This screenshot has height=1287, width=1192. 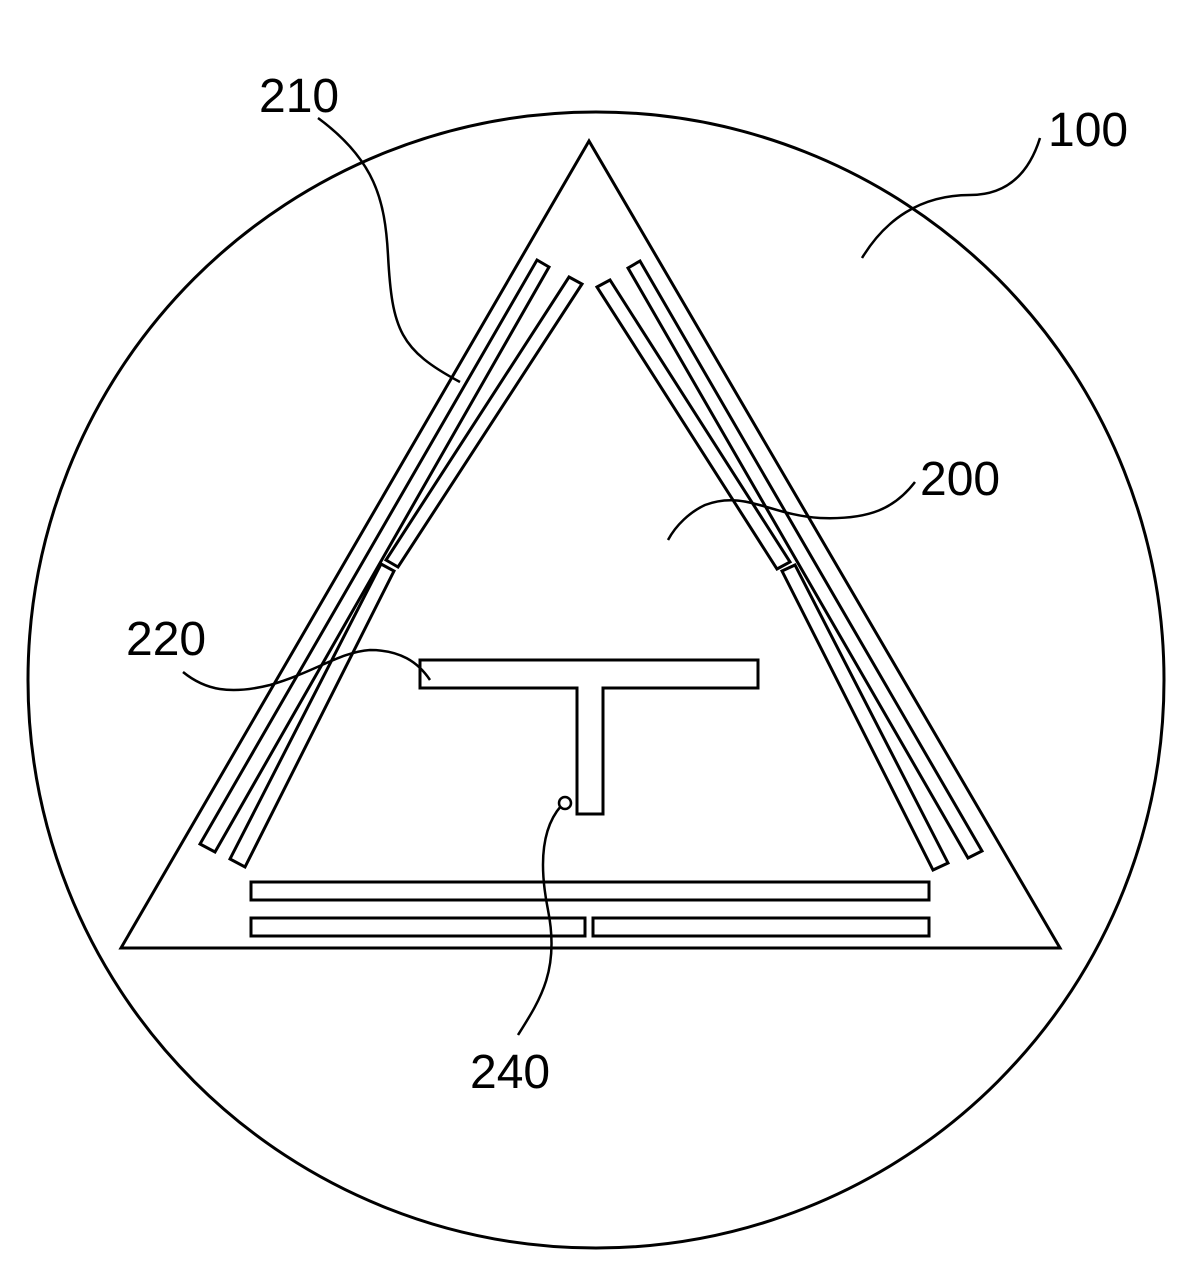 I want to click on label-200: 200, so click(x=960, y=479).